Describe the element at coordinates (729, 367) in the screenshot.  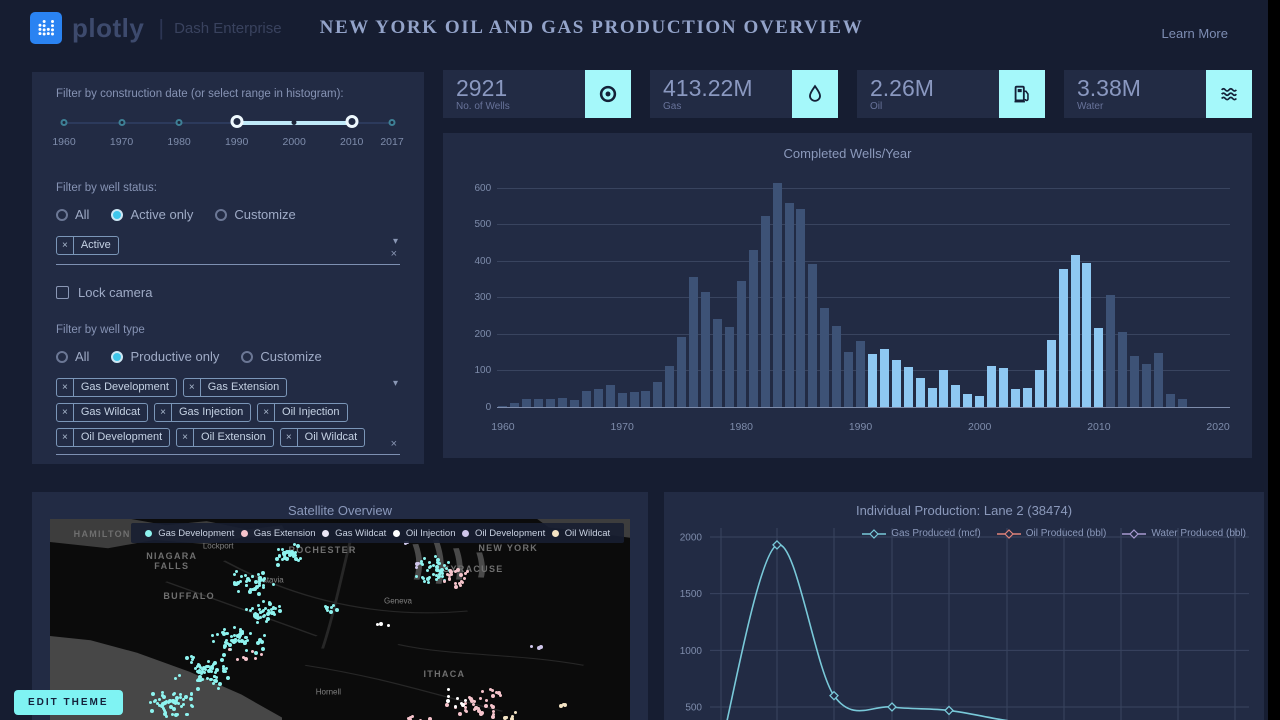
I see `bar-1979` at that location.